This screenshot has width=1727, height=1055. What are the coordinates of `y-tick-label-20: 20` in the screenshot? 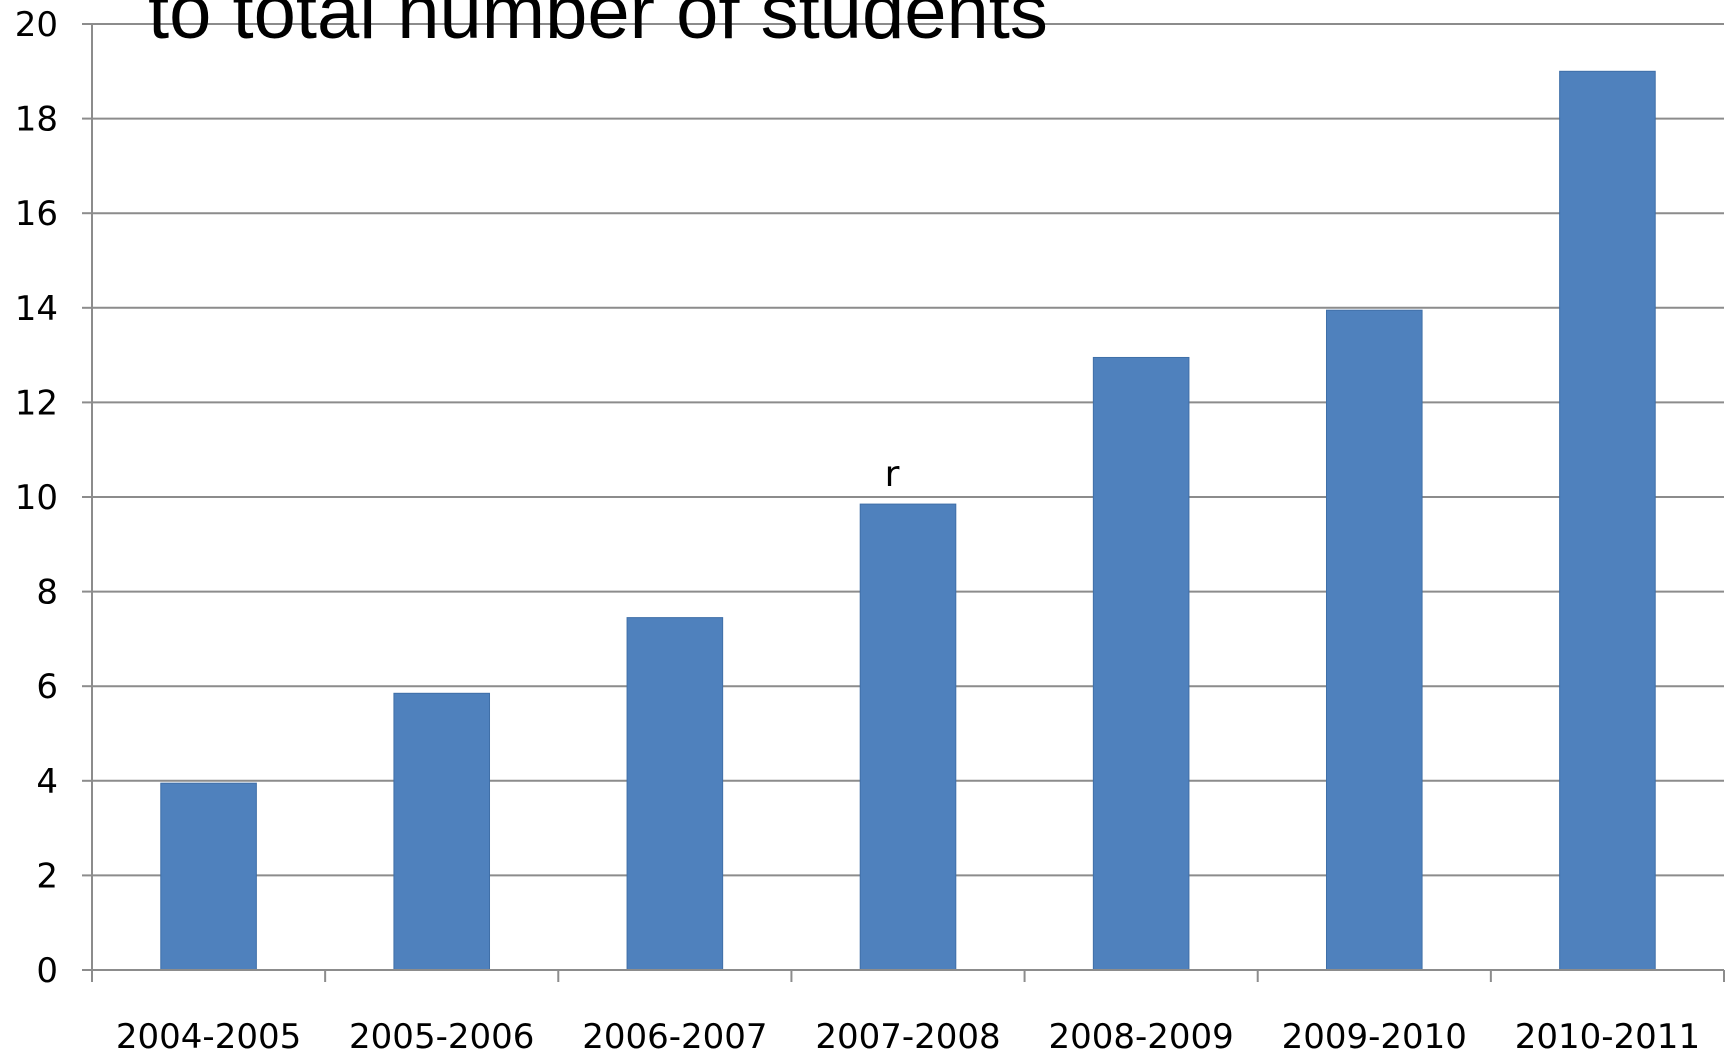 It's located at (36, 25).